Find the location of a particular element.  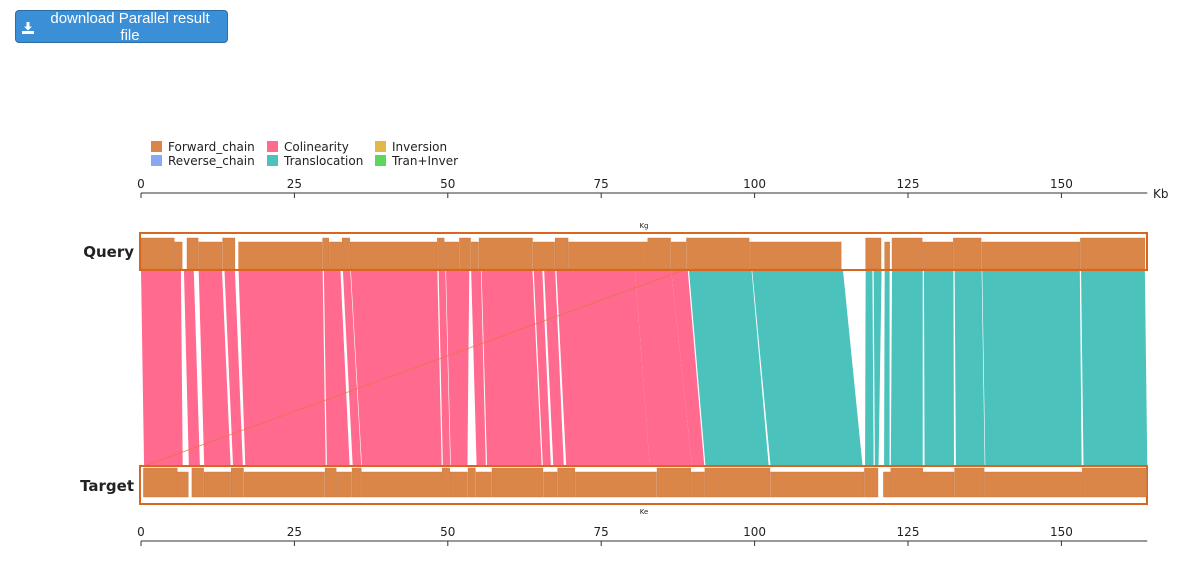

target-track: Target Ke is located at coordinates (614, 490).